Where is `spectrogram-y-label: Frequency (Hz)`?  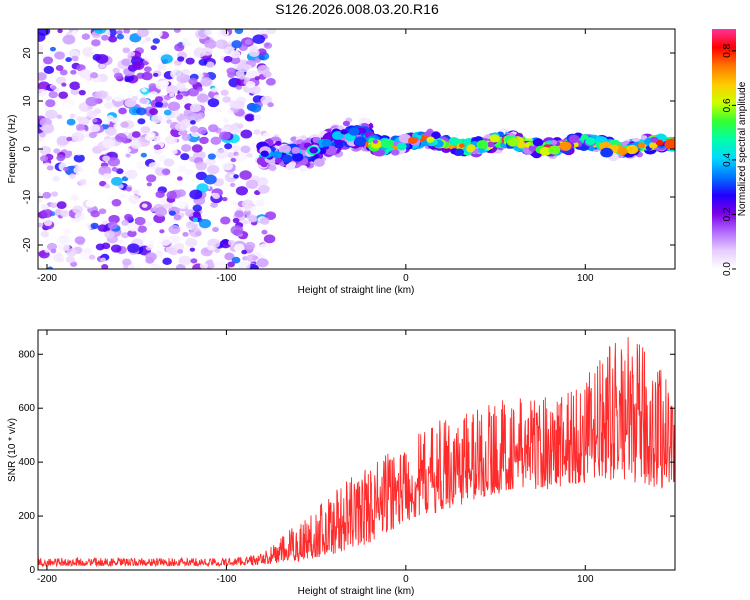 spectrogram-y-label: Frequency (Hz) is located at coordinates (12, 149).